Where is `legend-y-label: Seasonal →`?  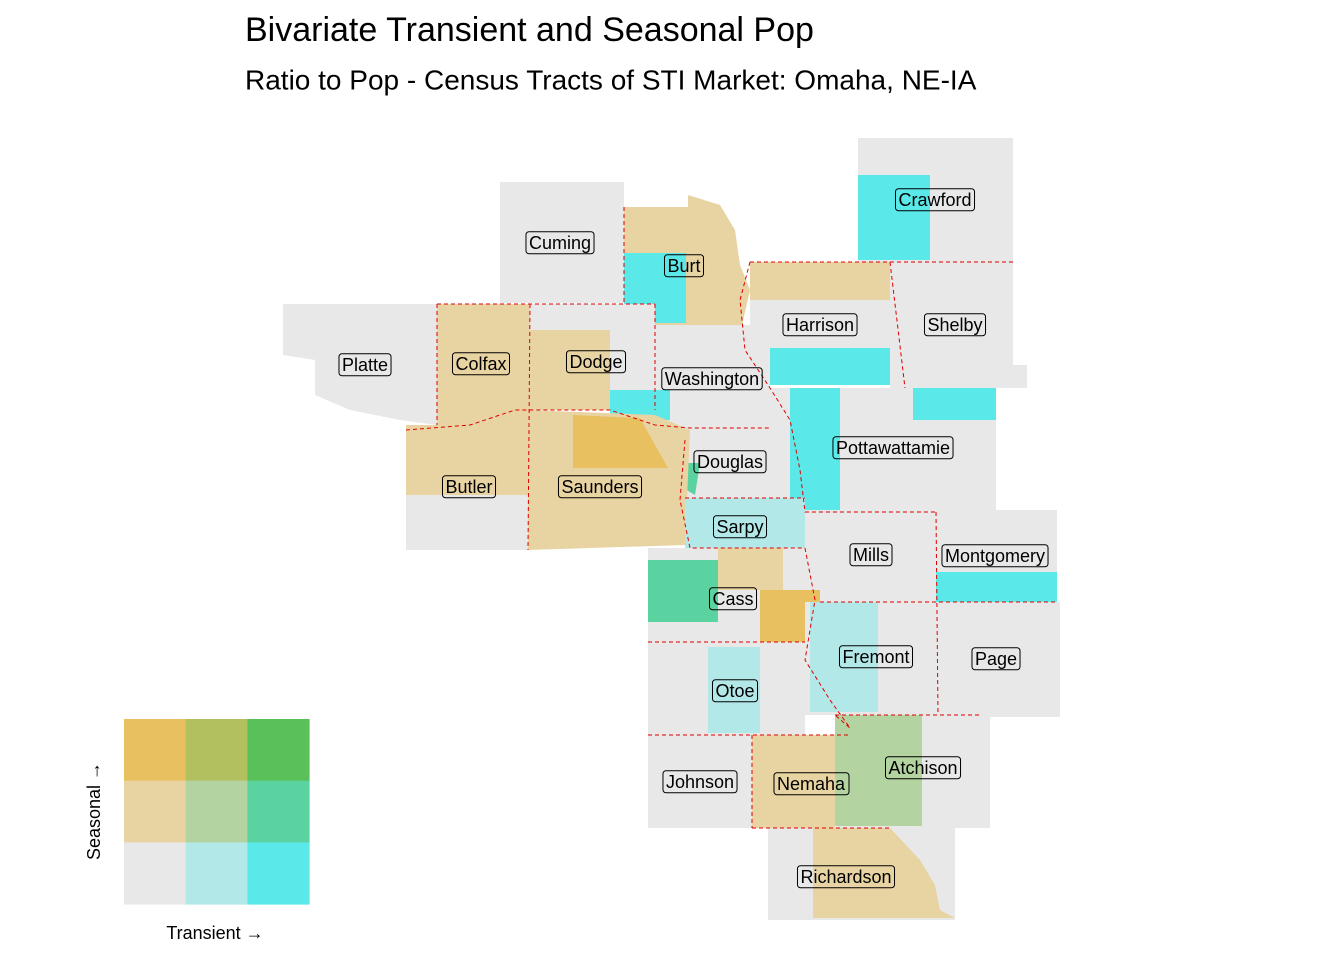
legend-y-label: Seasonal → is located at coordinates (94, 811).